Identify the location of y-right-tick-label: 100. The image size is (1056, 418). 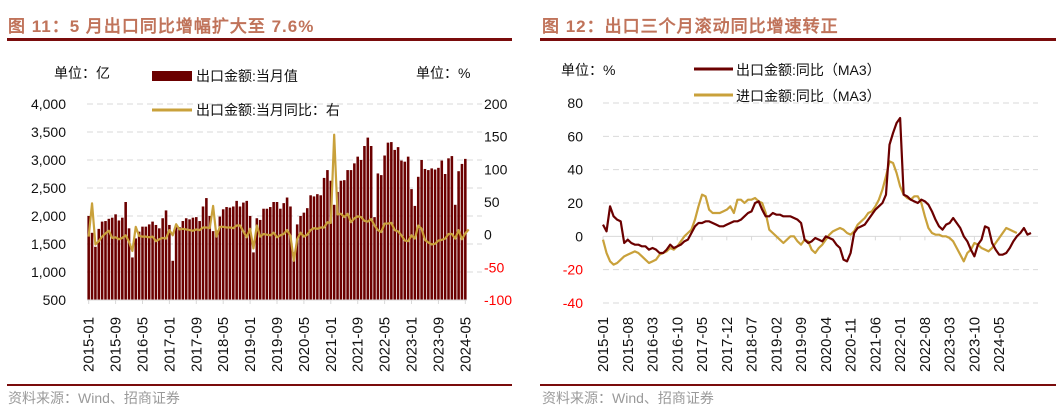
(496, 169).